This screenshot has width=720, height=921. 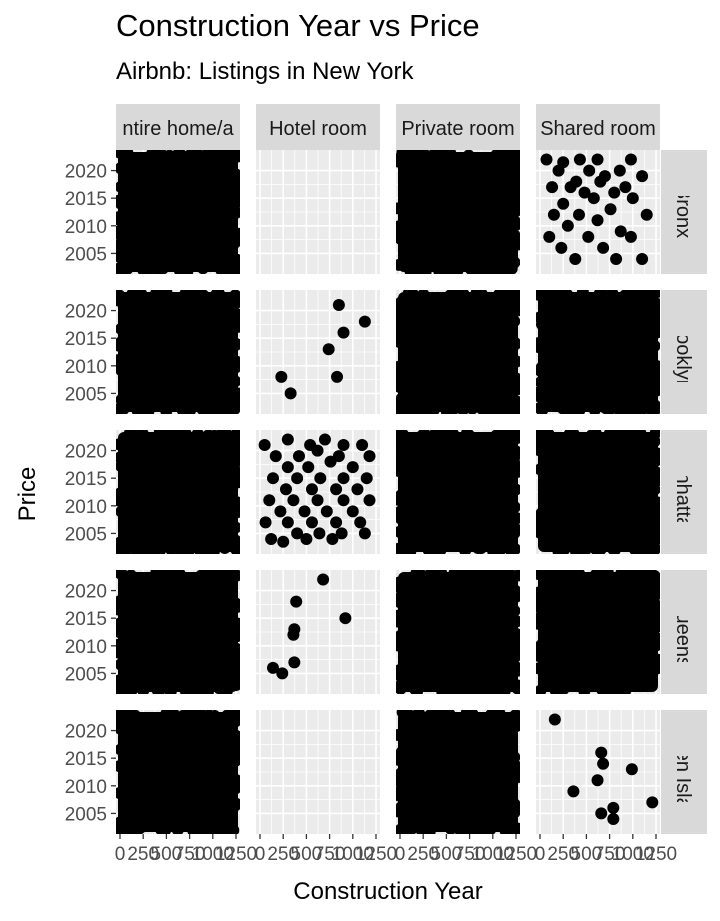 I want to click on x-tick-label: 750, so click(x=470, y=854).